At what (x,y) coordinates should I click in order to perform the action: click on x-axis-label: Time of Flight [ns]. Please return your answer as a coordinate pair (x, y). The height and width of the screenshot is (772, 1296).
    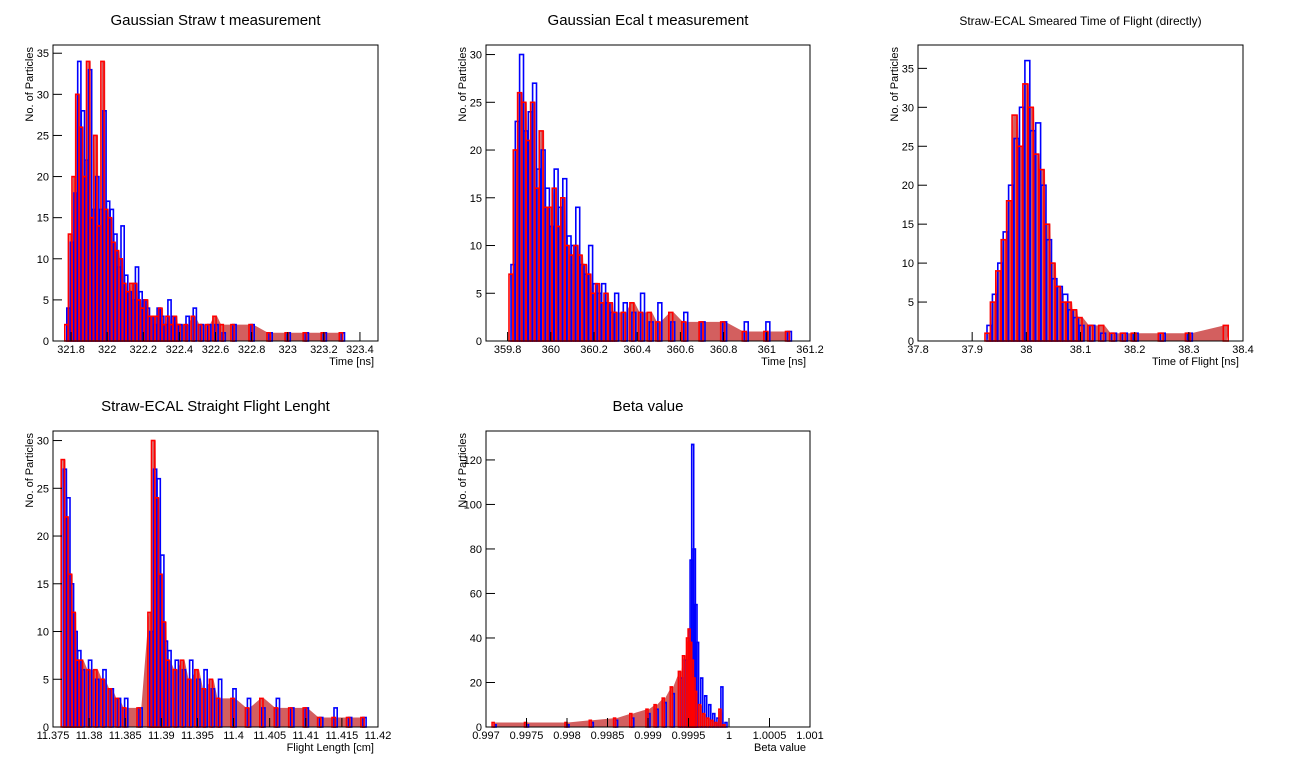
    Looking at the image, I should click on (1195, 362).